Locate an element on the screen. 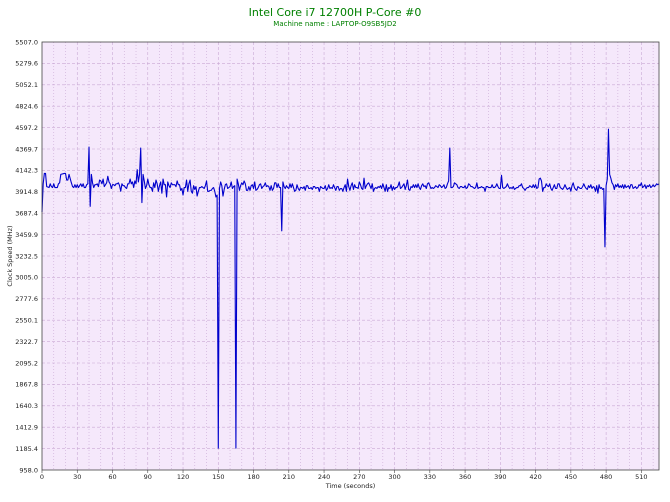 The width and height of the screenshot is (670, 502). y-tick-label: 2777.6 is located at coordinates (26, 299).